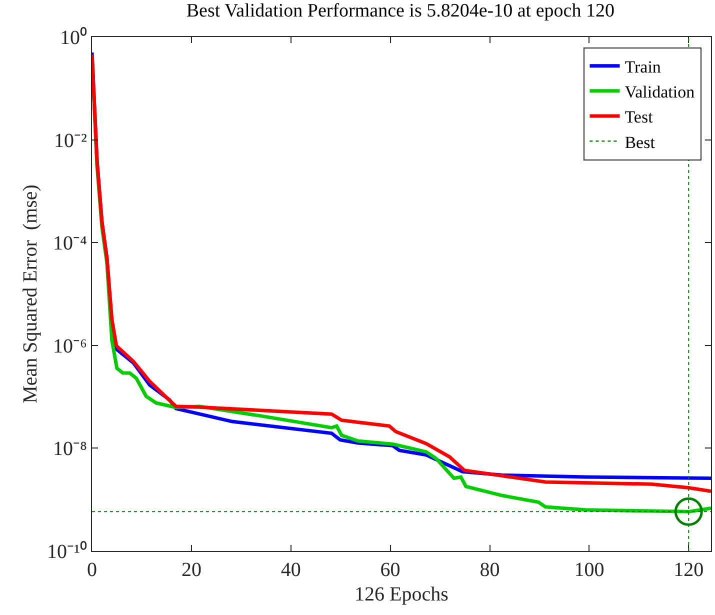  I want to click on x-tick-label: 0, so click(92, 570).